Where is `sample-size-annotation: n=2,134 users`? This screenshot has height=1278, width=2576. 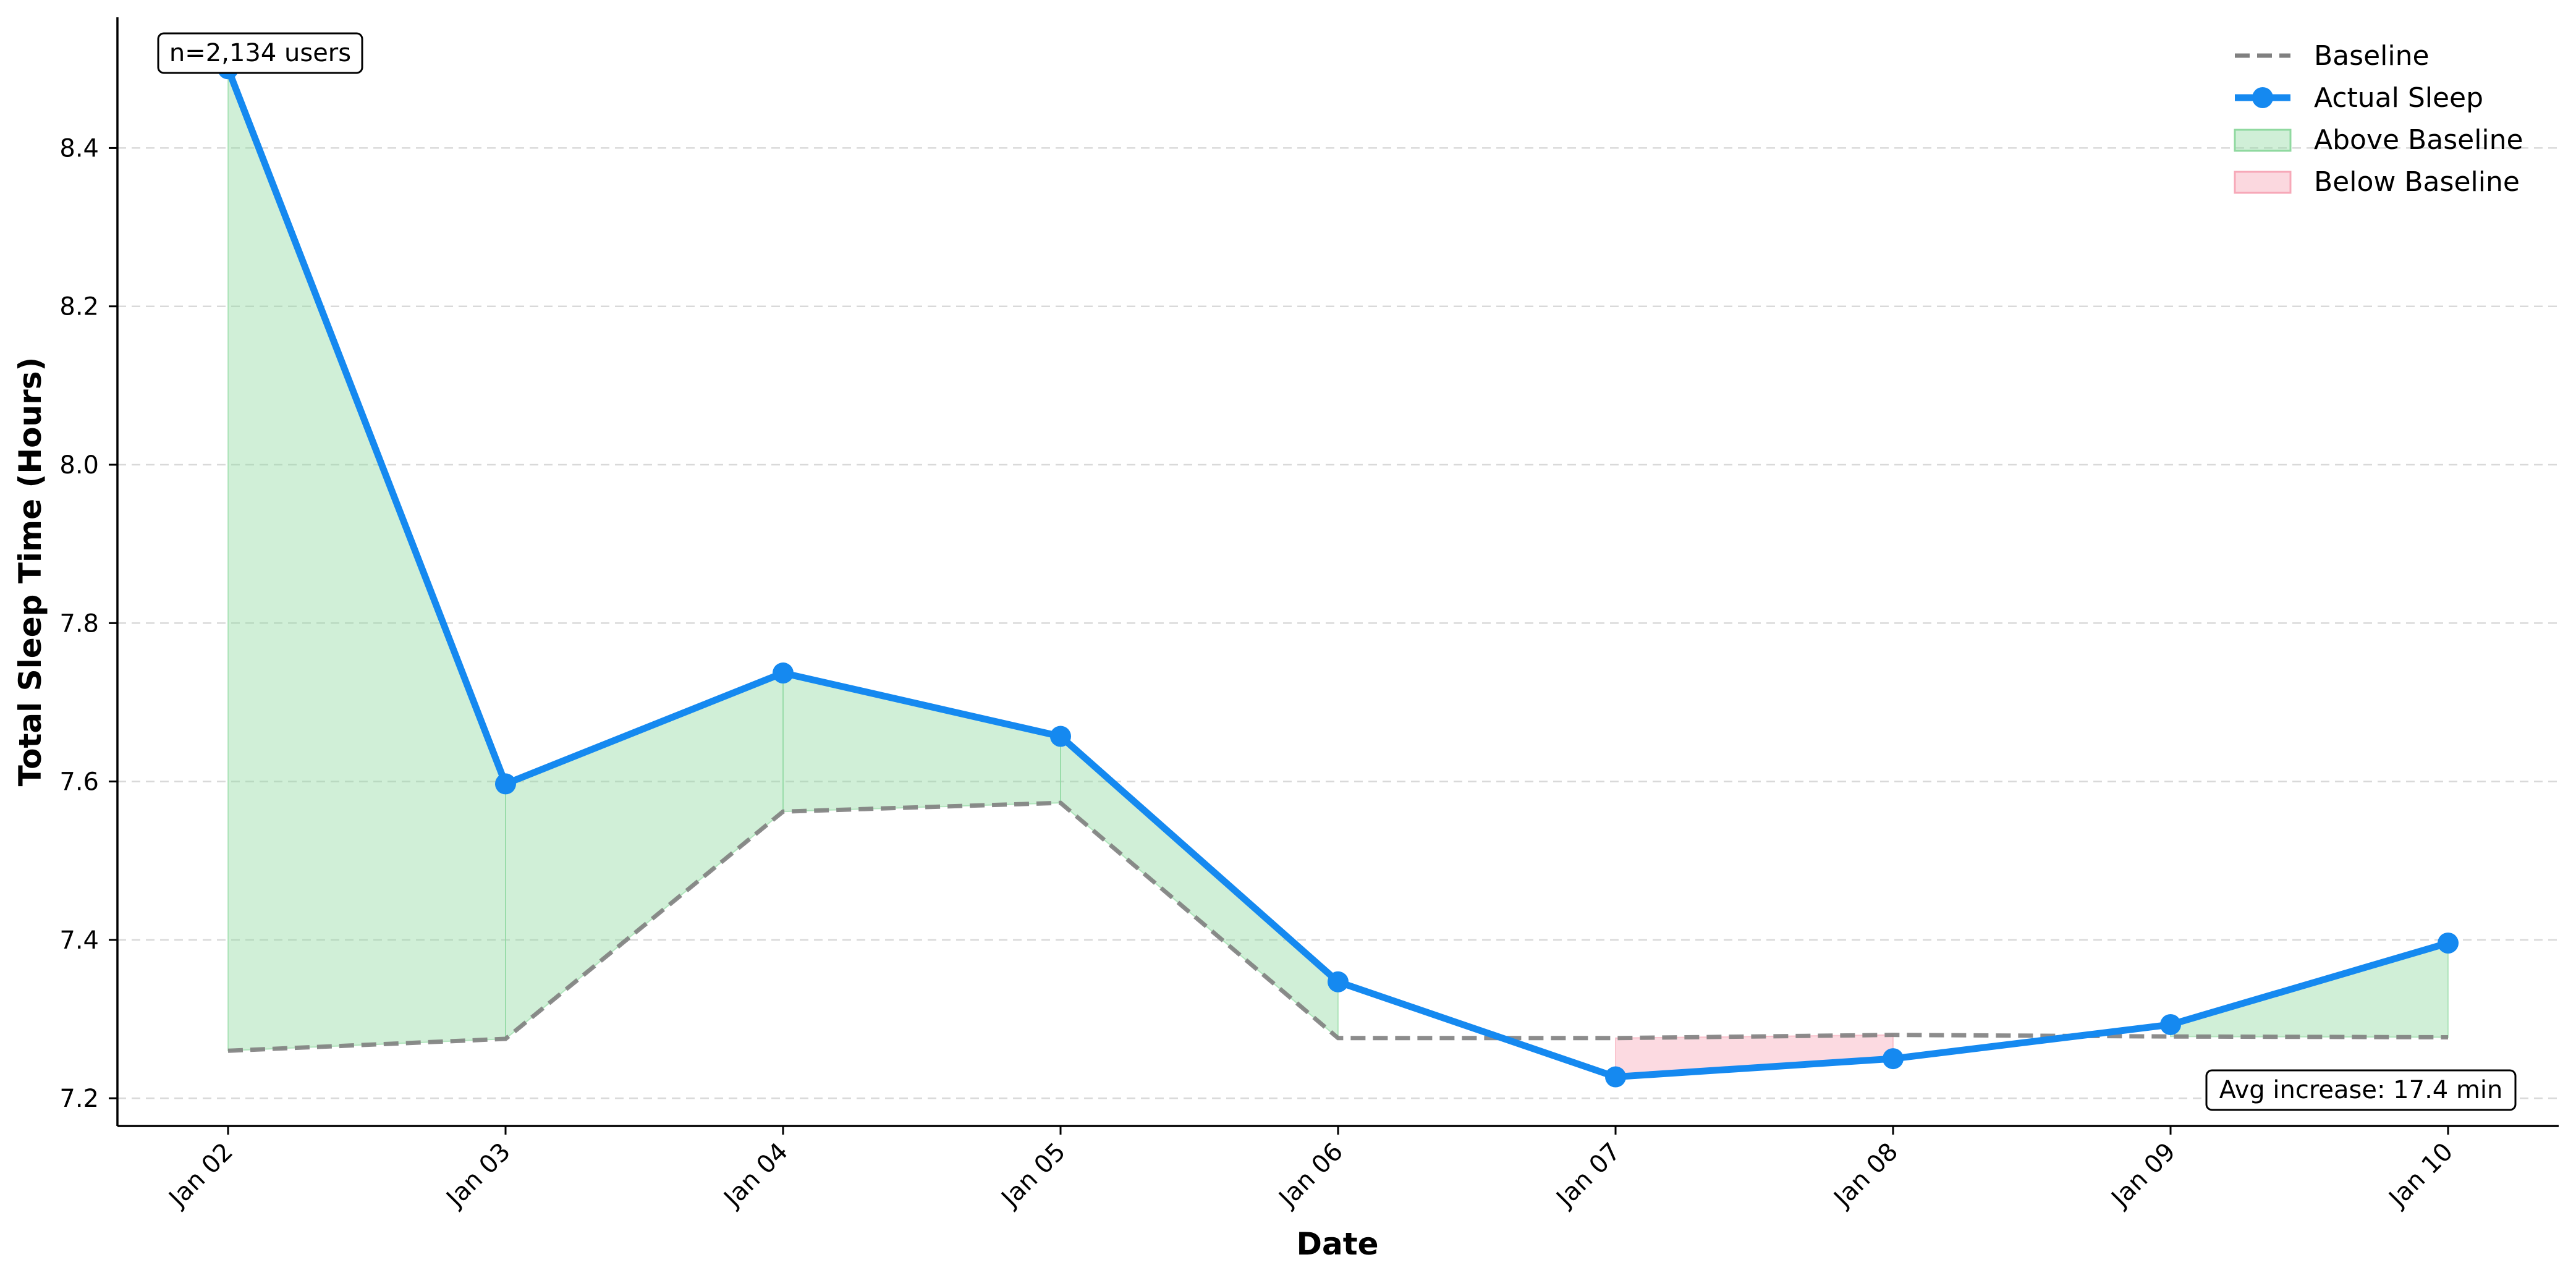 sample-size-annotation: n=2,134 users is located at coordinates (260, 53).